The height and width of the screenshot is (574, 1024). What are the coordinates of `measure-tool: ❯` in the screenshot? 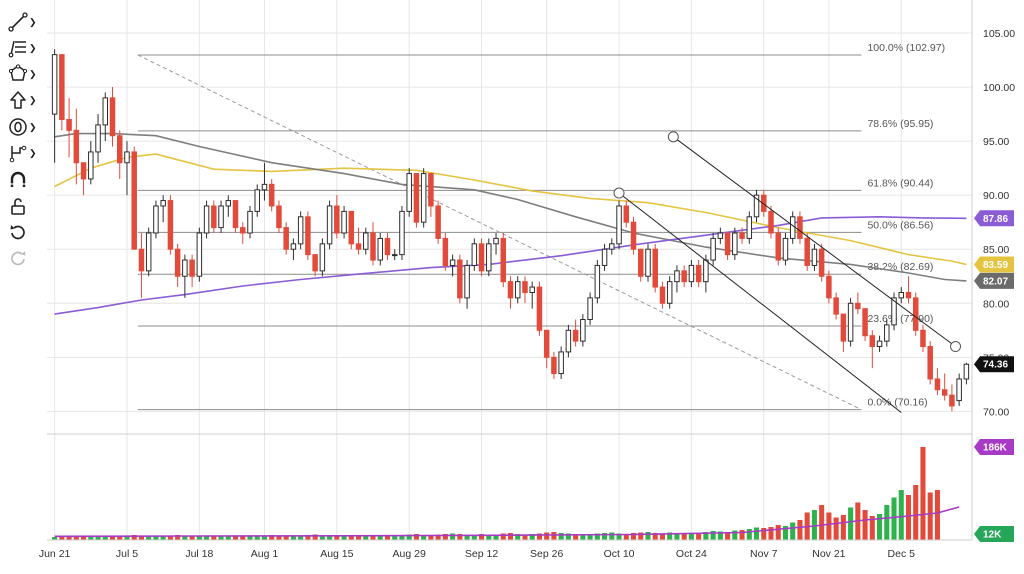 It's located at (24, 153).